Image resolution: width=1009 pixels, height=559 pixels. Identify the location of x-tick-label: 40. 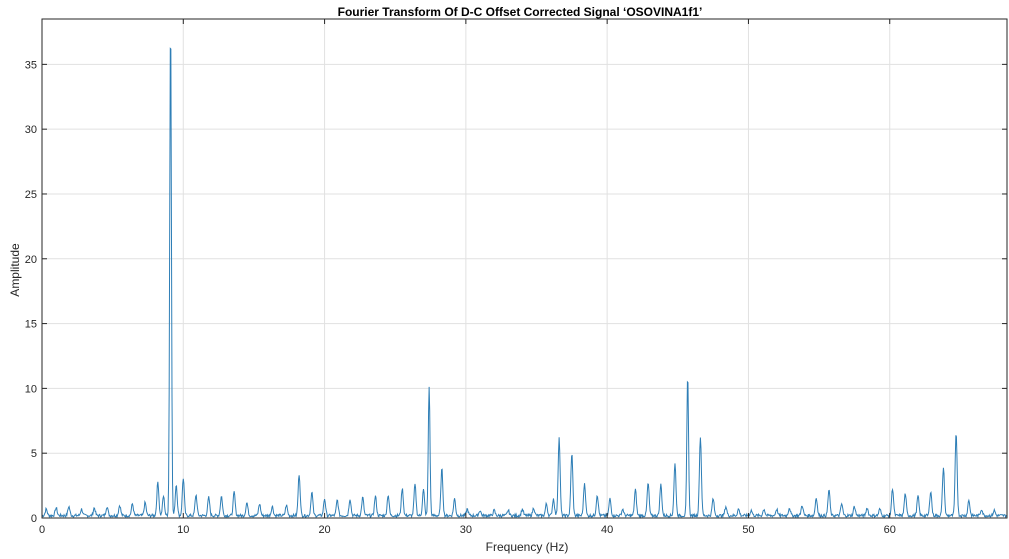
(607, 530).